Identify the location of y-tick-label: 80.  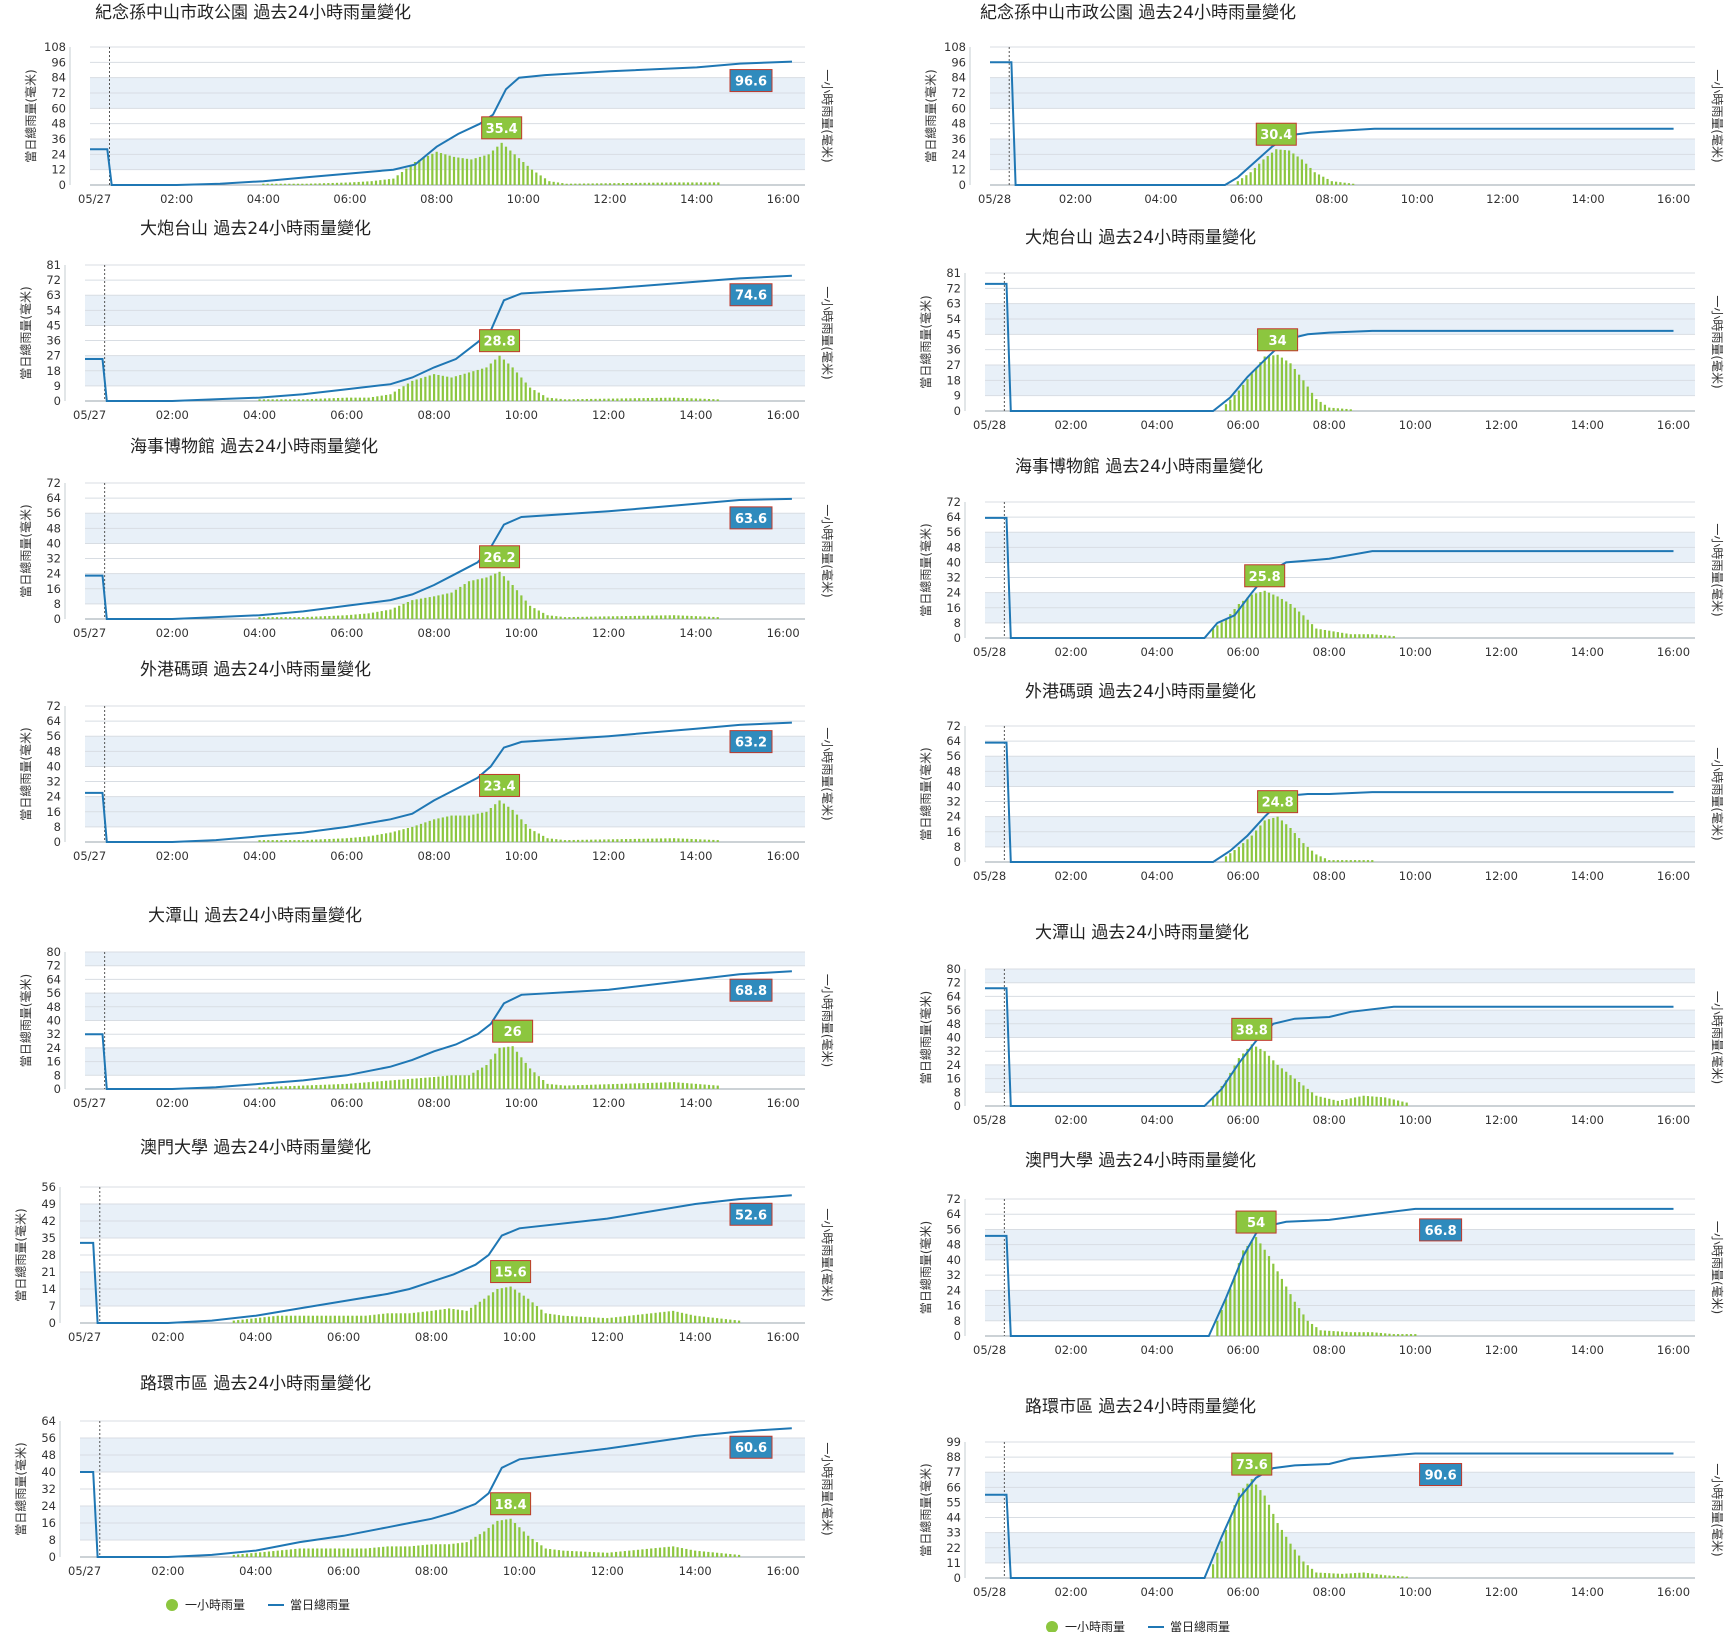
(53, 952).